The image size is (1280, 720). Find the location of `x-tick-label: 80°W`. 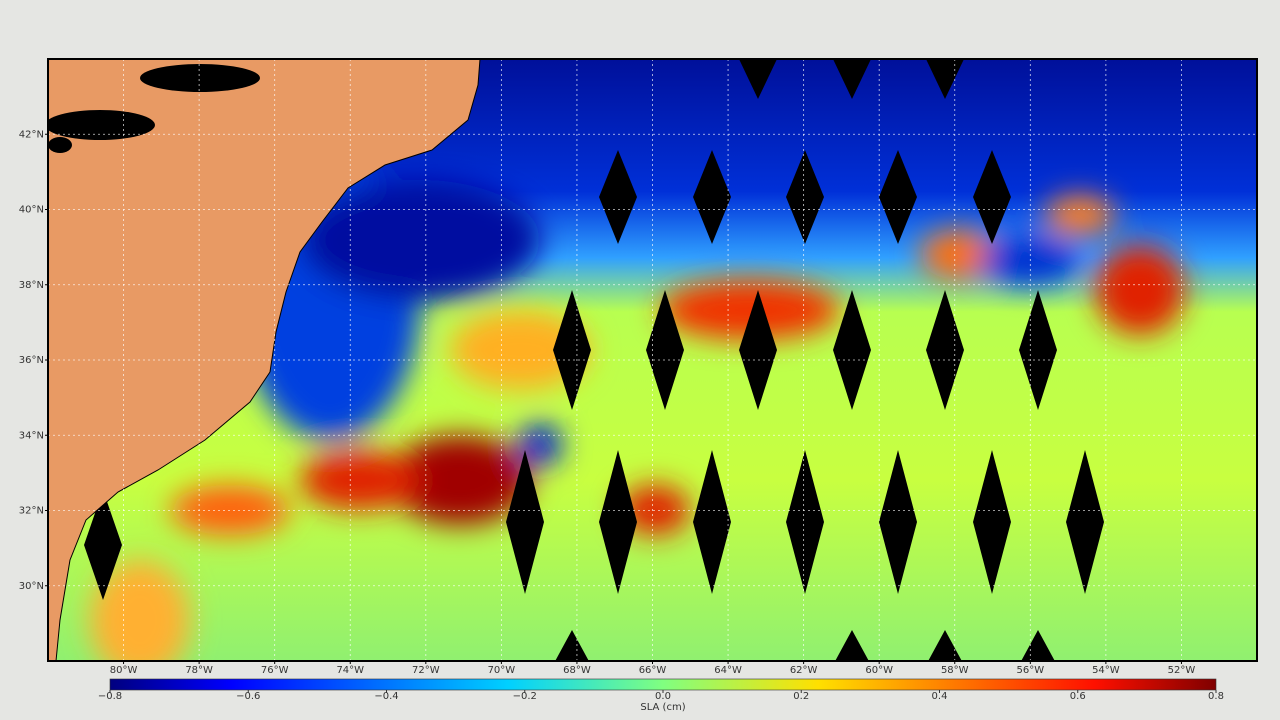

x-tick-label: 80°W is located at coordinates (124, 670).